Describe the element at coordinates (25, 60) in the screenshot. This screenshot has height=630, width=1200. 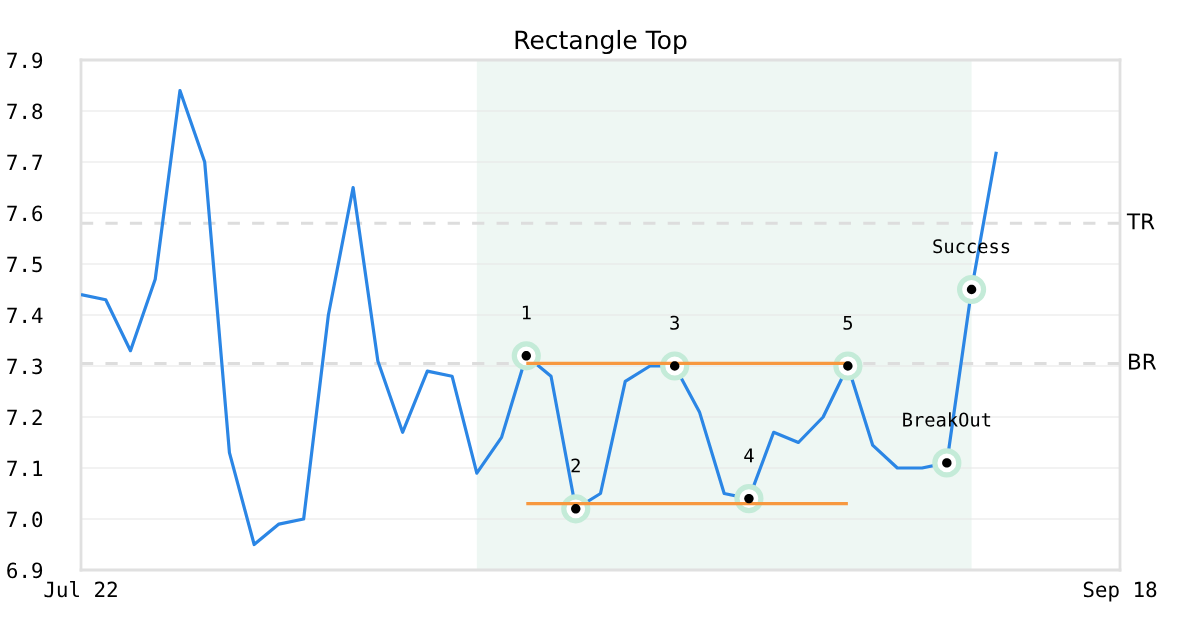
I see `y-tick-label: 7.9` at that location.